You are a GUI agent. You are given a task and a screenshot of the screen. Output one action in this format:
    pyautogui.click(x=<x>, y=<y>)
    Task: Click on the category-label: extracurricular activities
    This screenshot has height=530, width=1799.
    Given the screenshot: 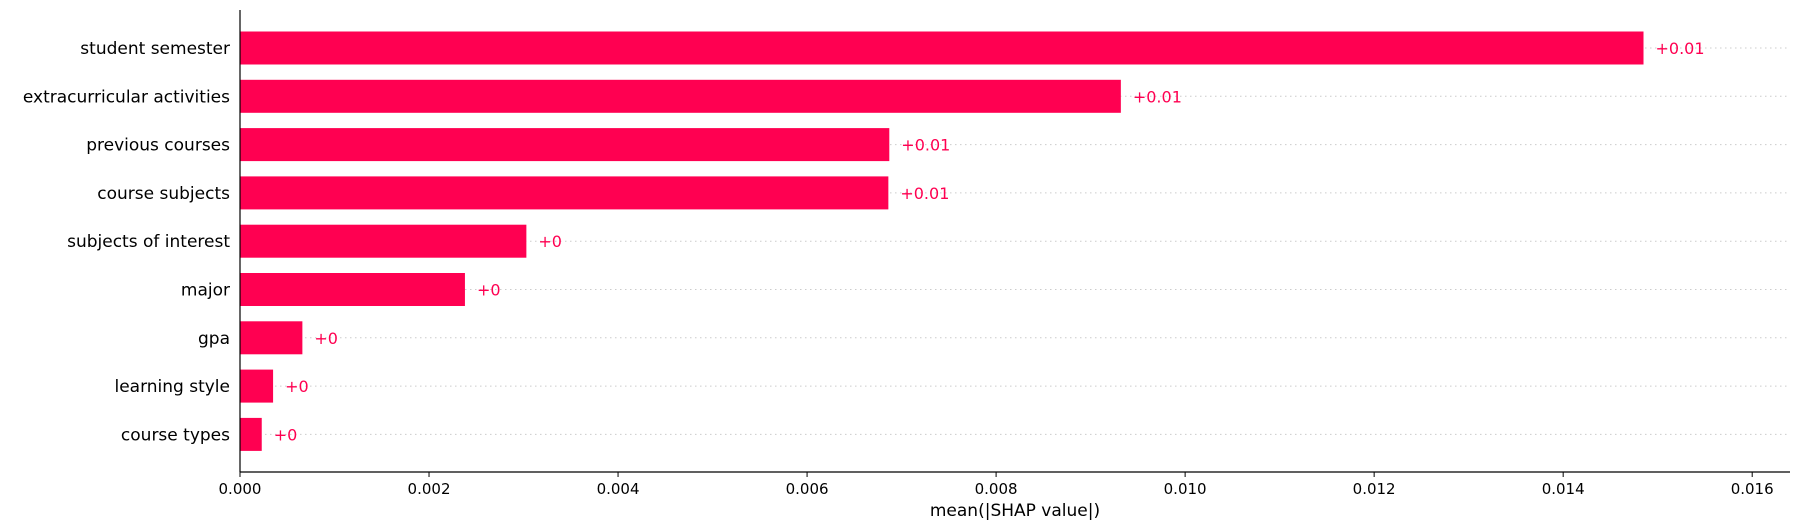 What is the action you would take?
    pyautogui.click(x=126, y=97)
    